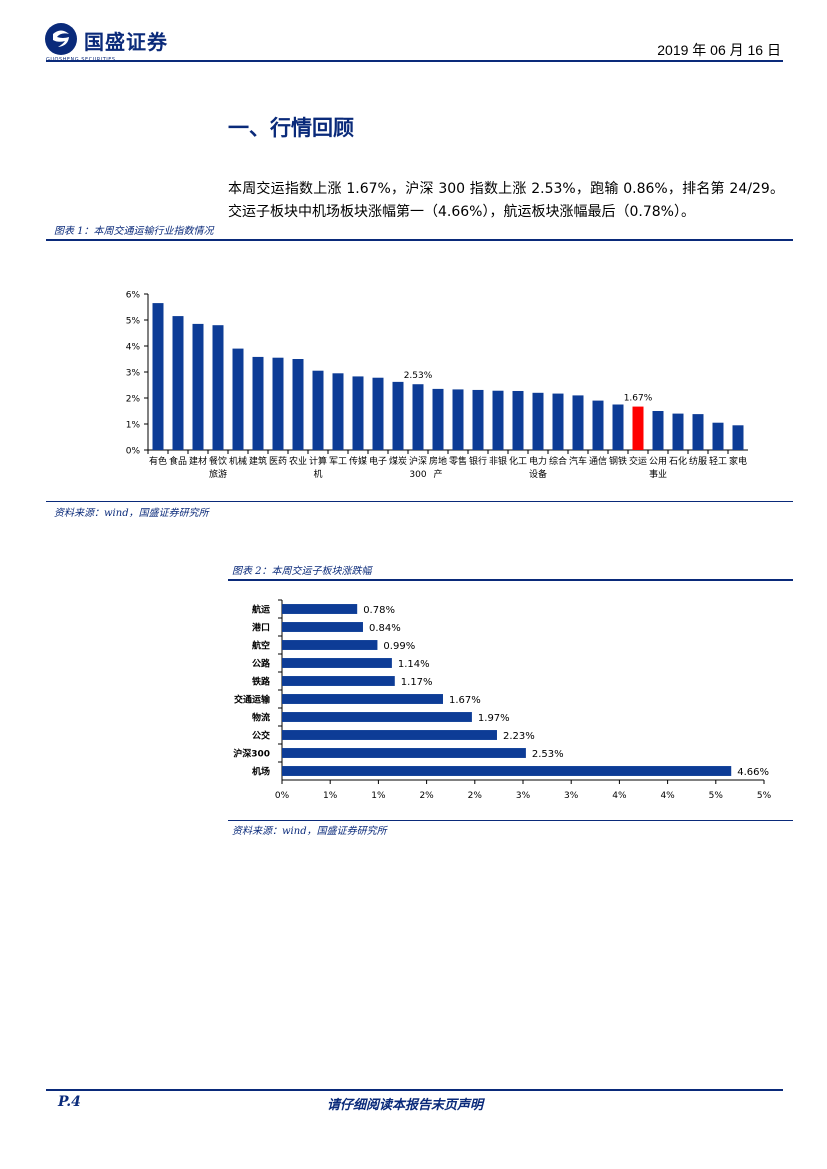 This screenshot has height=1169, width=827. What do you see at coordinates (419, 240) in the screenshot?
I see `figure1-top-rule` at bounding box center [419, 240].